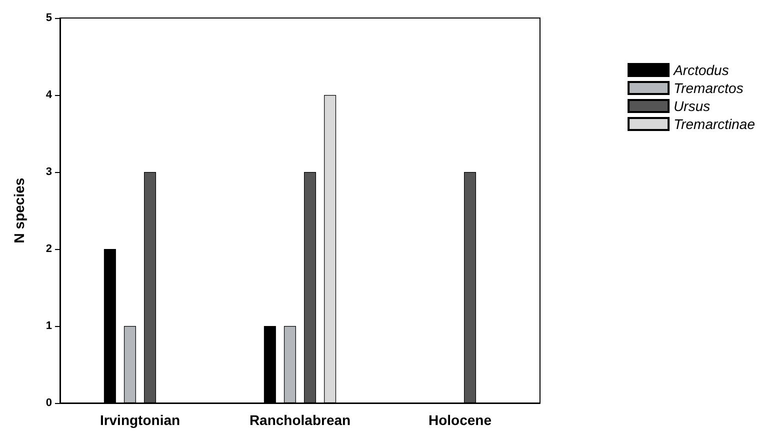  I want to click on y-tick-label: 1, so click(49, 326).